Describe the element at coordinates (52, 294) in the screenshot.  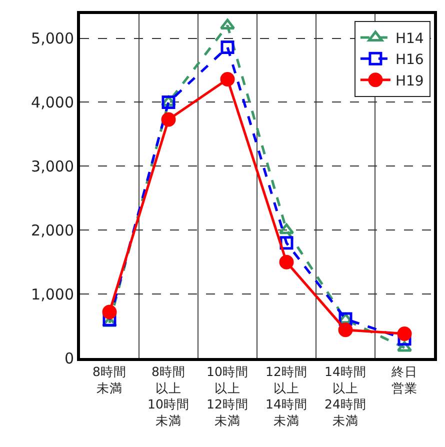
I see `y-tick-label: 1,000` at that location.